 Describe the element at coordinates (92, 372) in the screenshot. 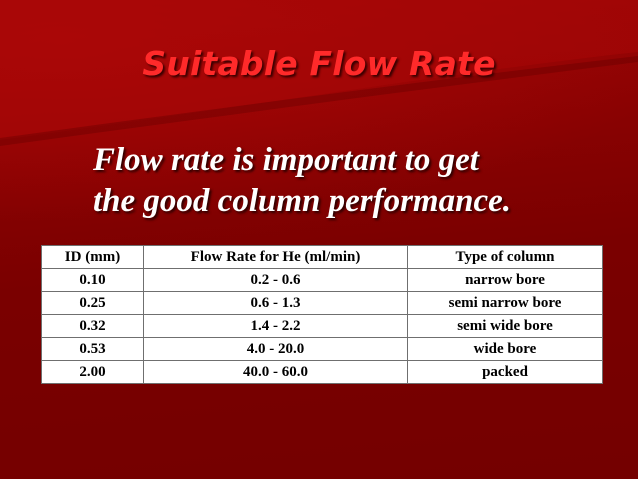

I see `cell-id: 2.00` at that location.